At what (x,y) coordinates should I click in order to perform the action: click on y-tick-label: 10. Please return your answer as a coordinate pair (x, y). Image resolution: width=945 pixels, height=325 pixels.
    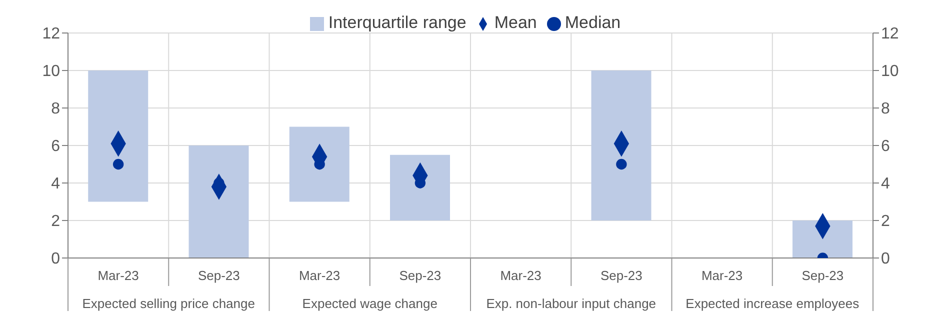
    Looking at the image, I should click on (51, 71).